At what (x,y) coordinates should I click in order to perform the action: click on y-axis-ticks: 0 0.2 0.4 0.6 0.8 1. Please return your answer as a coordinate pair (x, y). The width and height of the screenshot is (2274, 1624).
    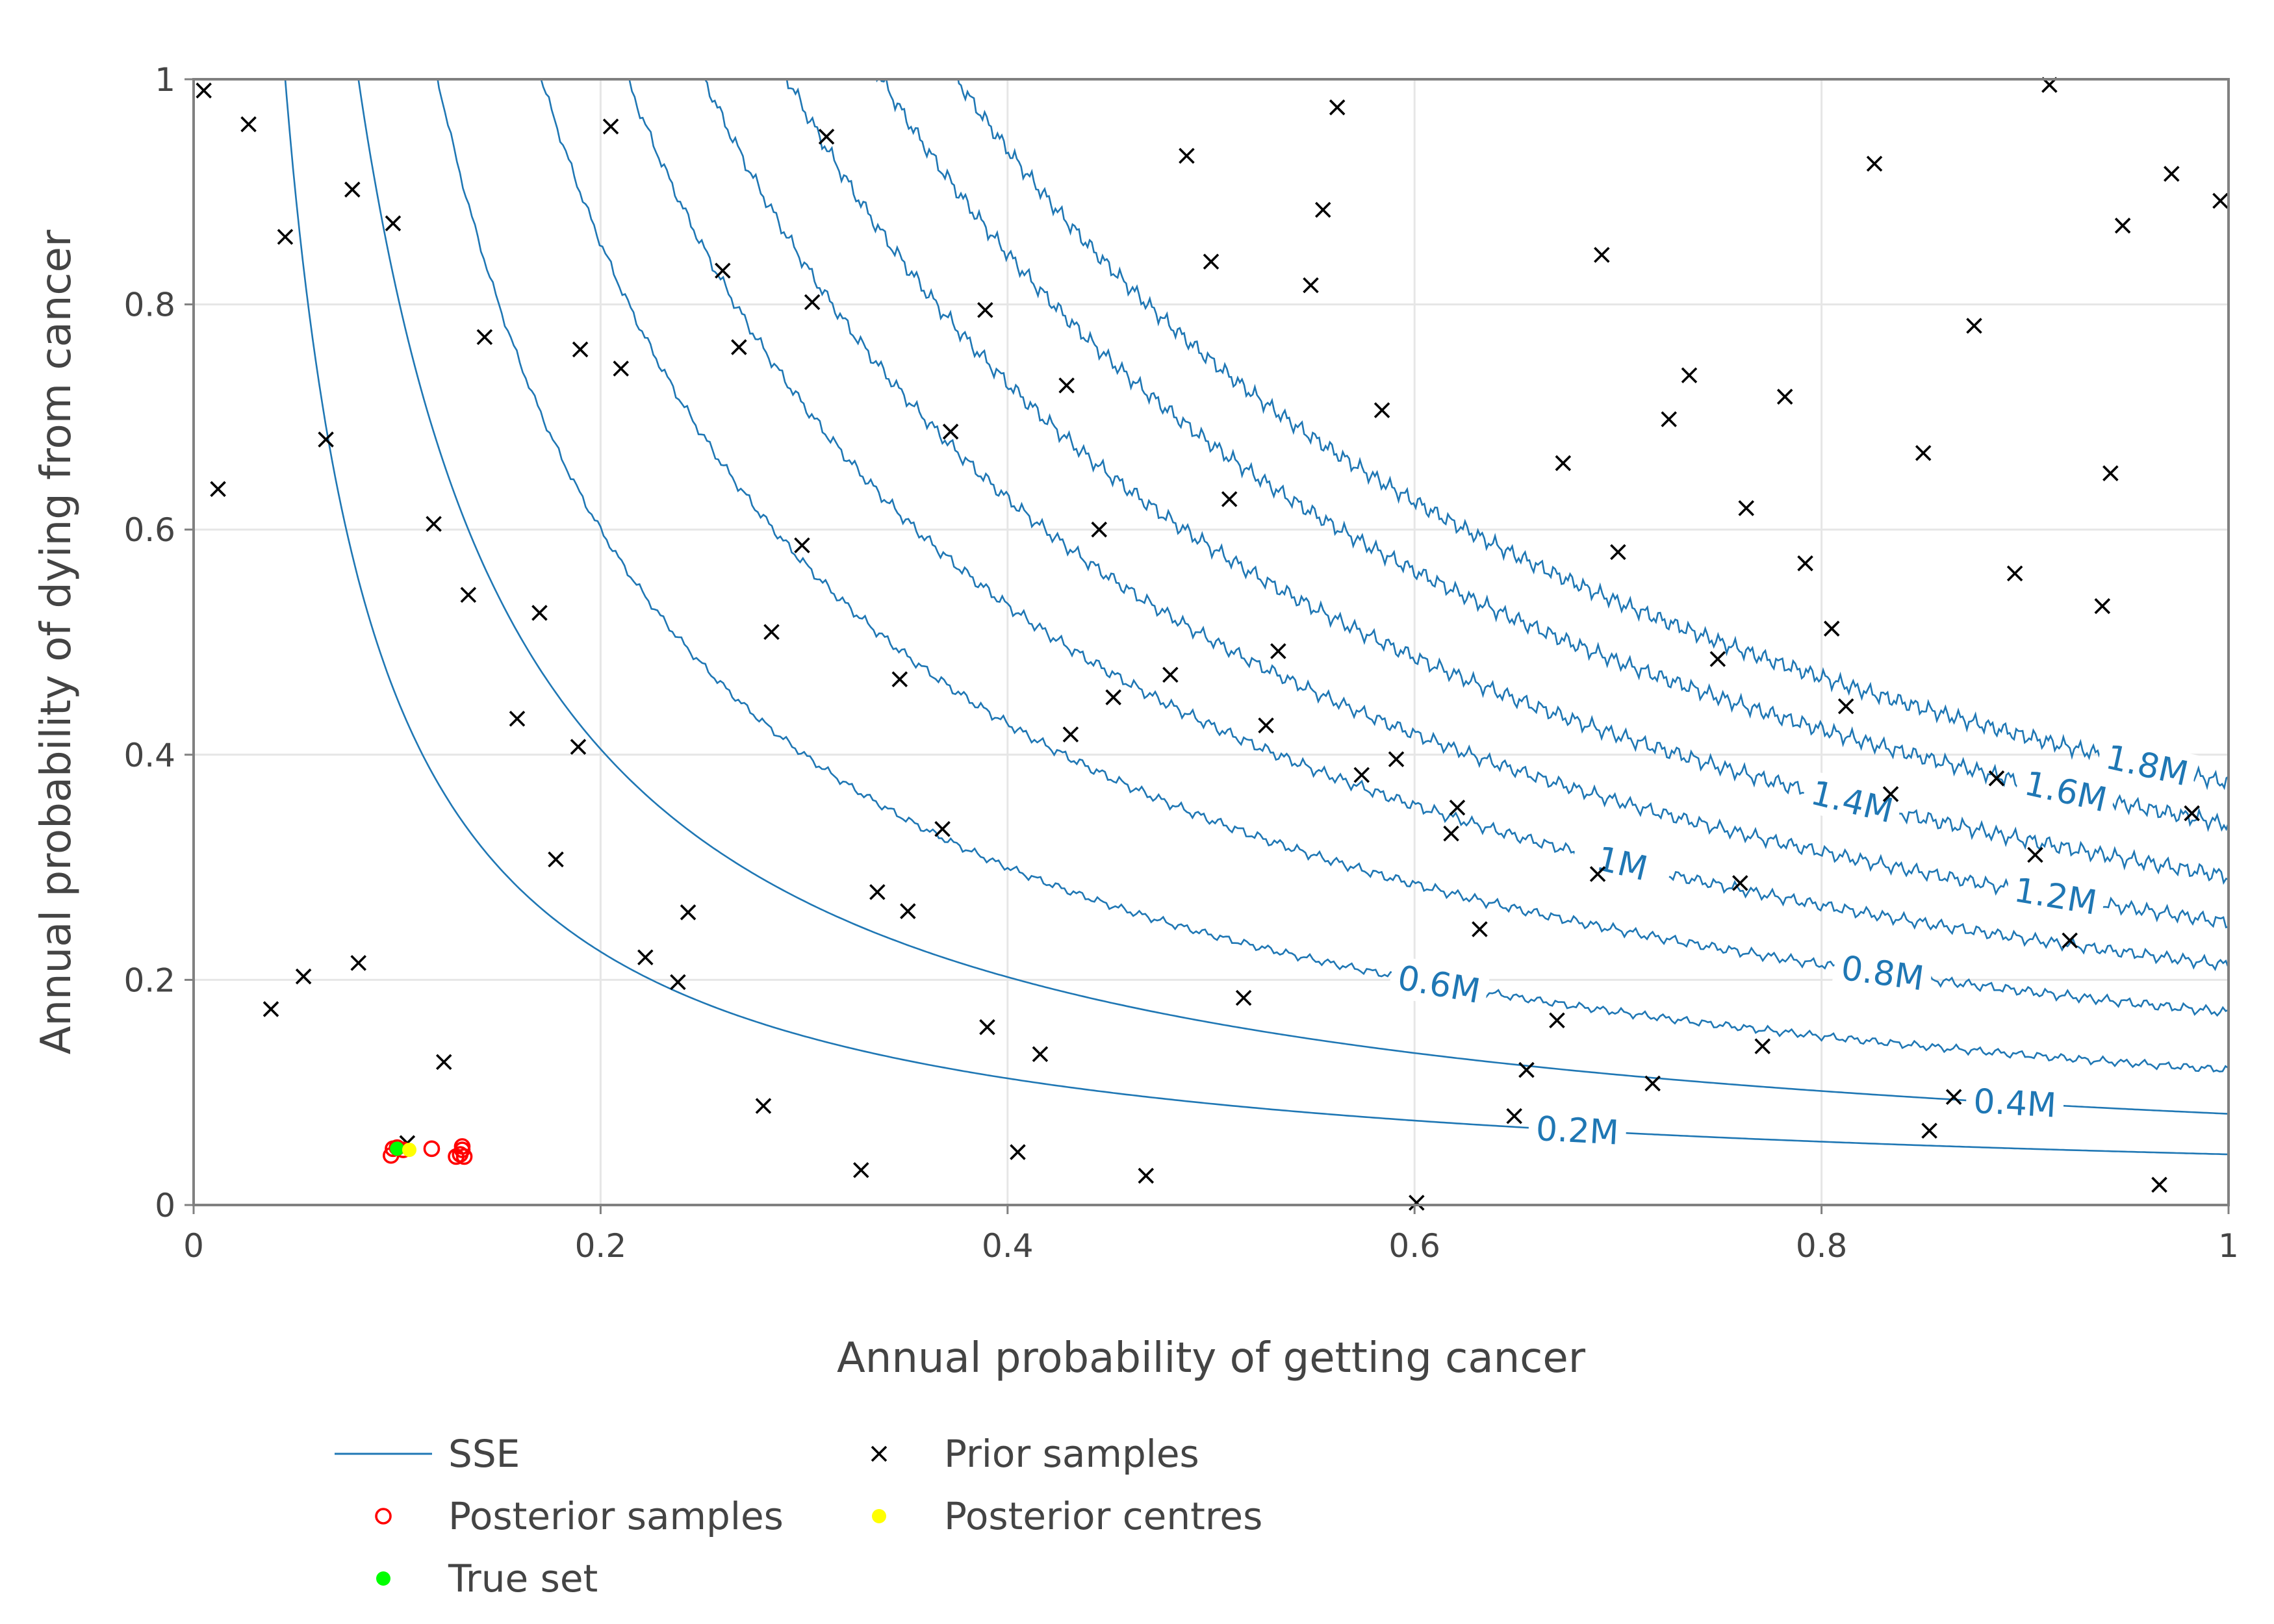
    Looking at the image, I should click on (158, 642).